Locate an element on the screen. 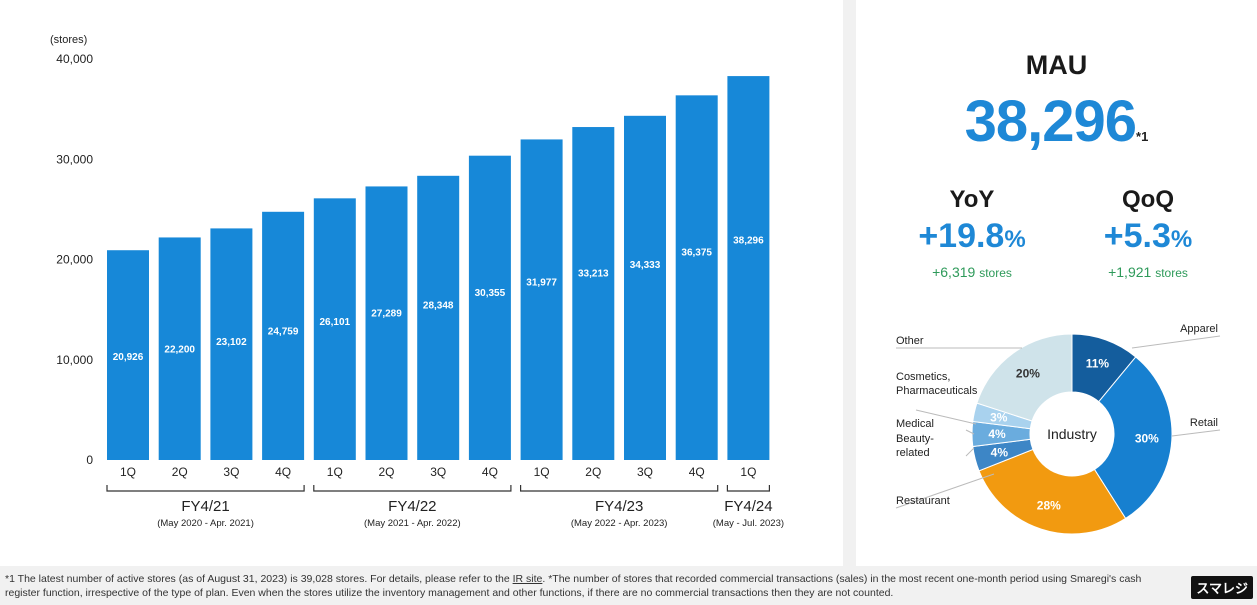 This screenshot has height=605, width=1257. yoy-sub-unit: stores is located at coordinates (995, 273).